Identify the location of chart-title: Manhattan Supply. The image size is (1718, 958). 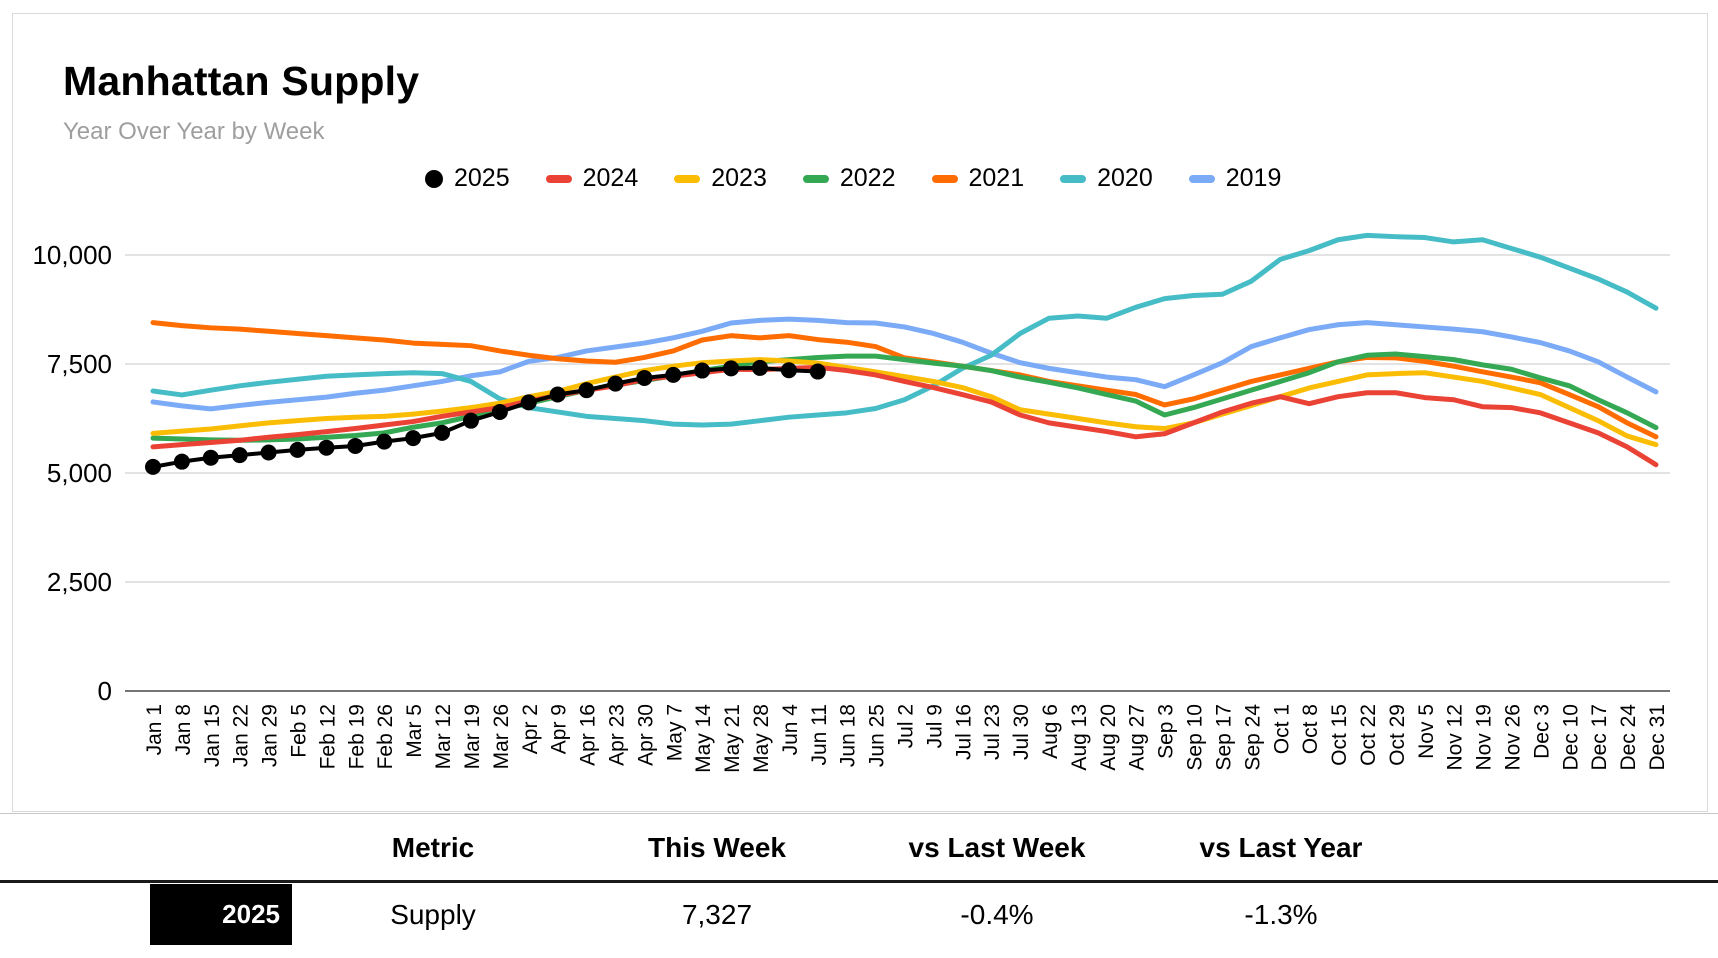
(241, 81).